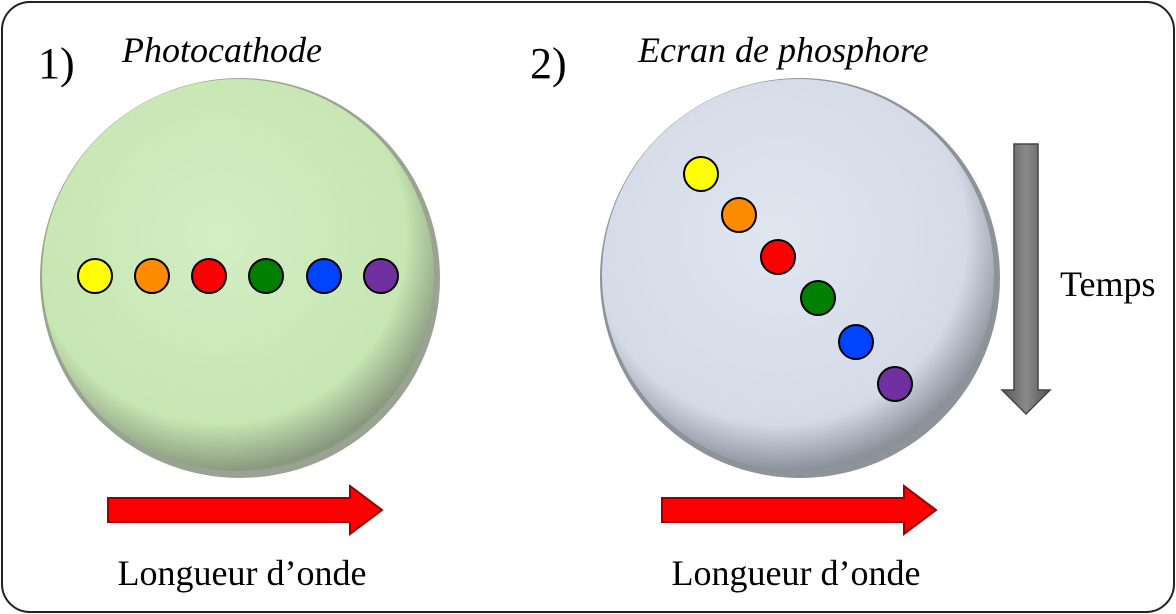 This screenshot has height=614, width=1176. Describe the element at coordinates (783, 50) in the screenshot. I see `panel-title: Ecran de phosphore` at that location.